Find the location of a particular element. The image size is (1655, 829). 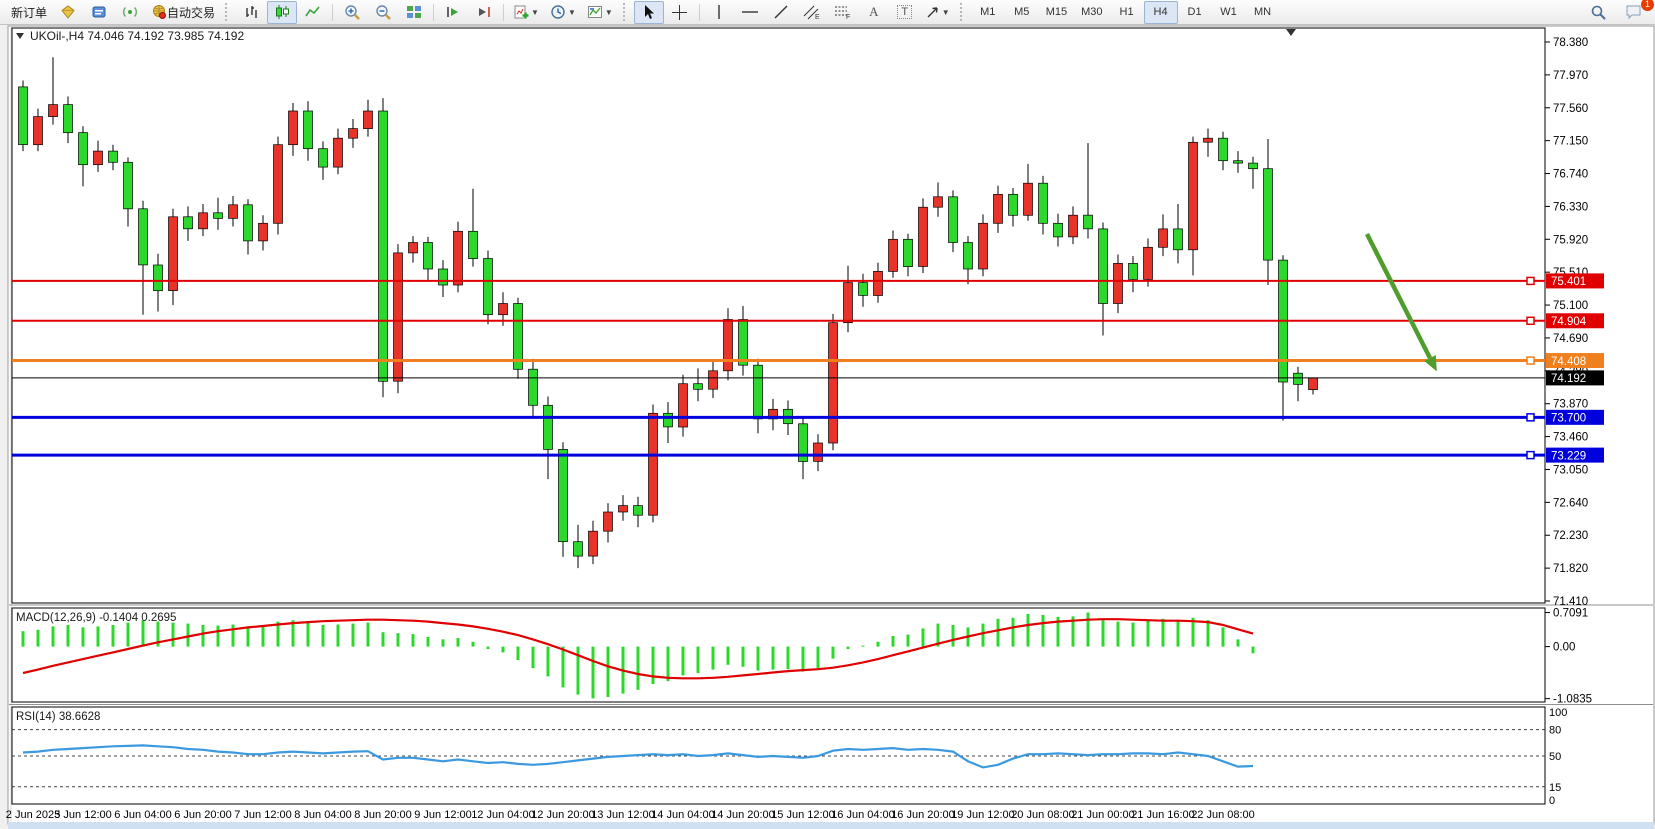

svg-text: 14 Jun 04:00 is located at coordinates (683, 815).